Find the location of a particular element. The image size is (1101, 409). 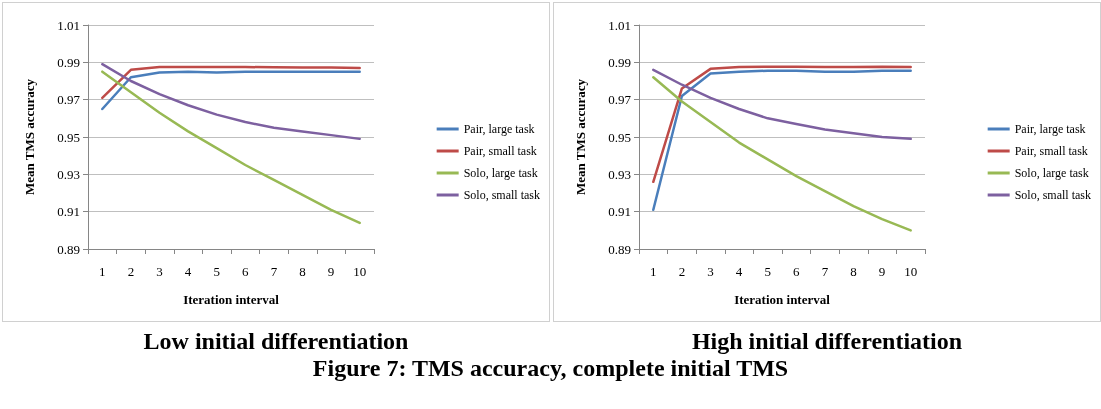

text: Low initial differentiation is located at coordinates (276, 341).